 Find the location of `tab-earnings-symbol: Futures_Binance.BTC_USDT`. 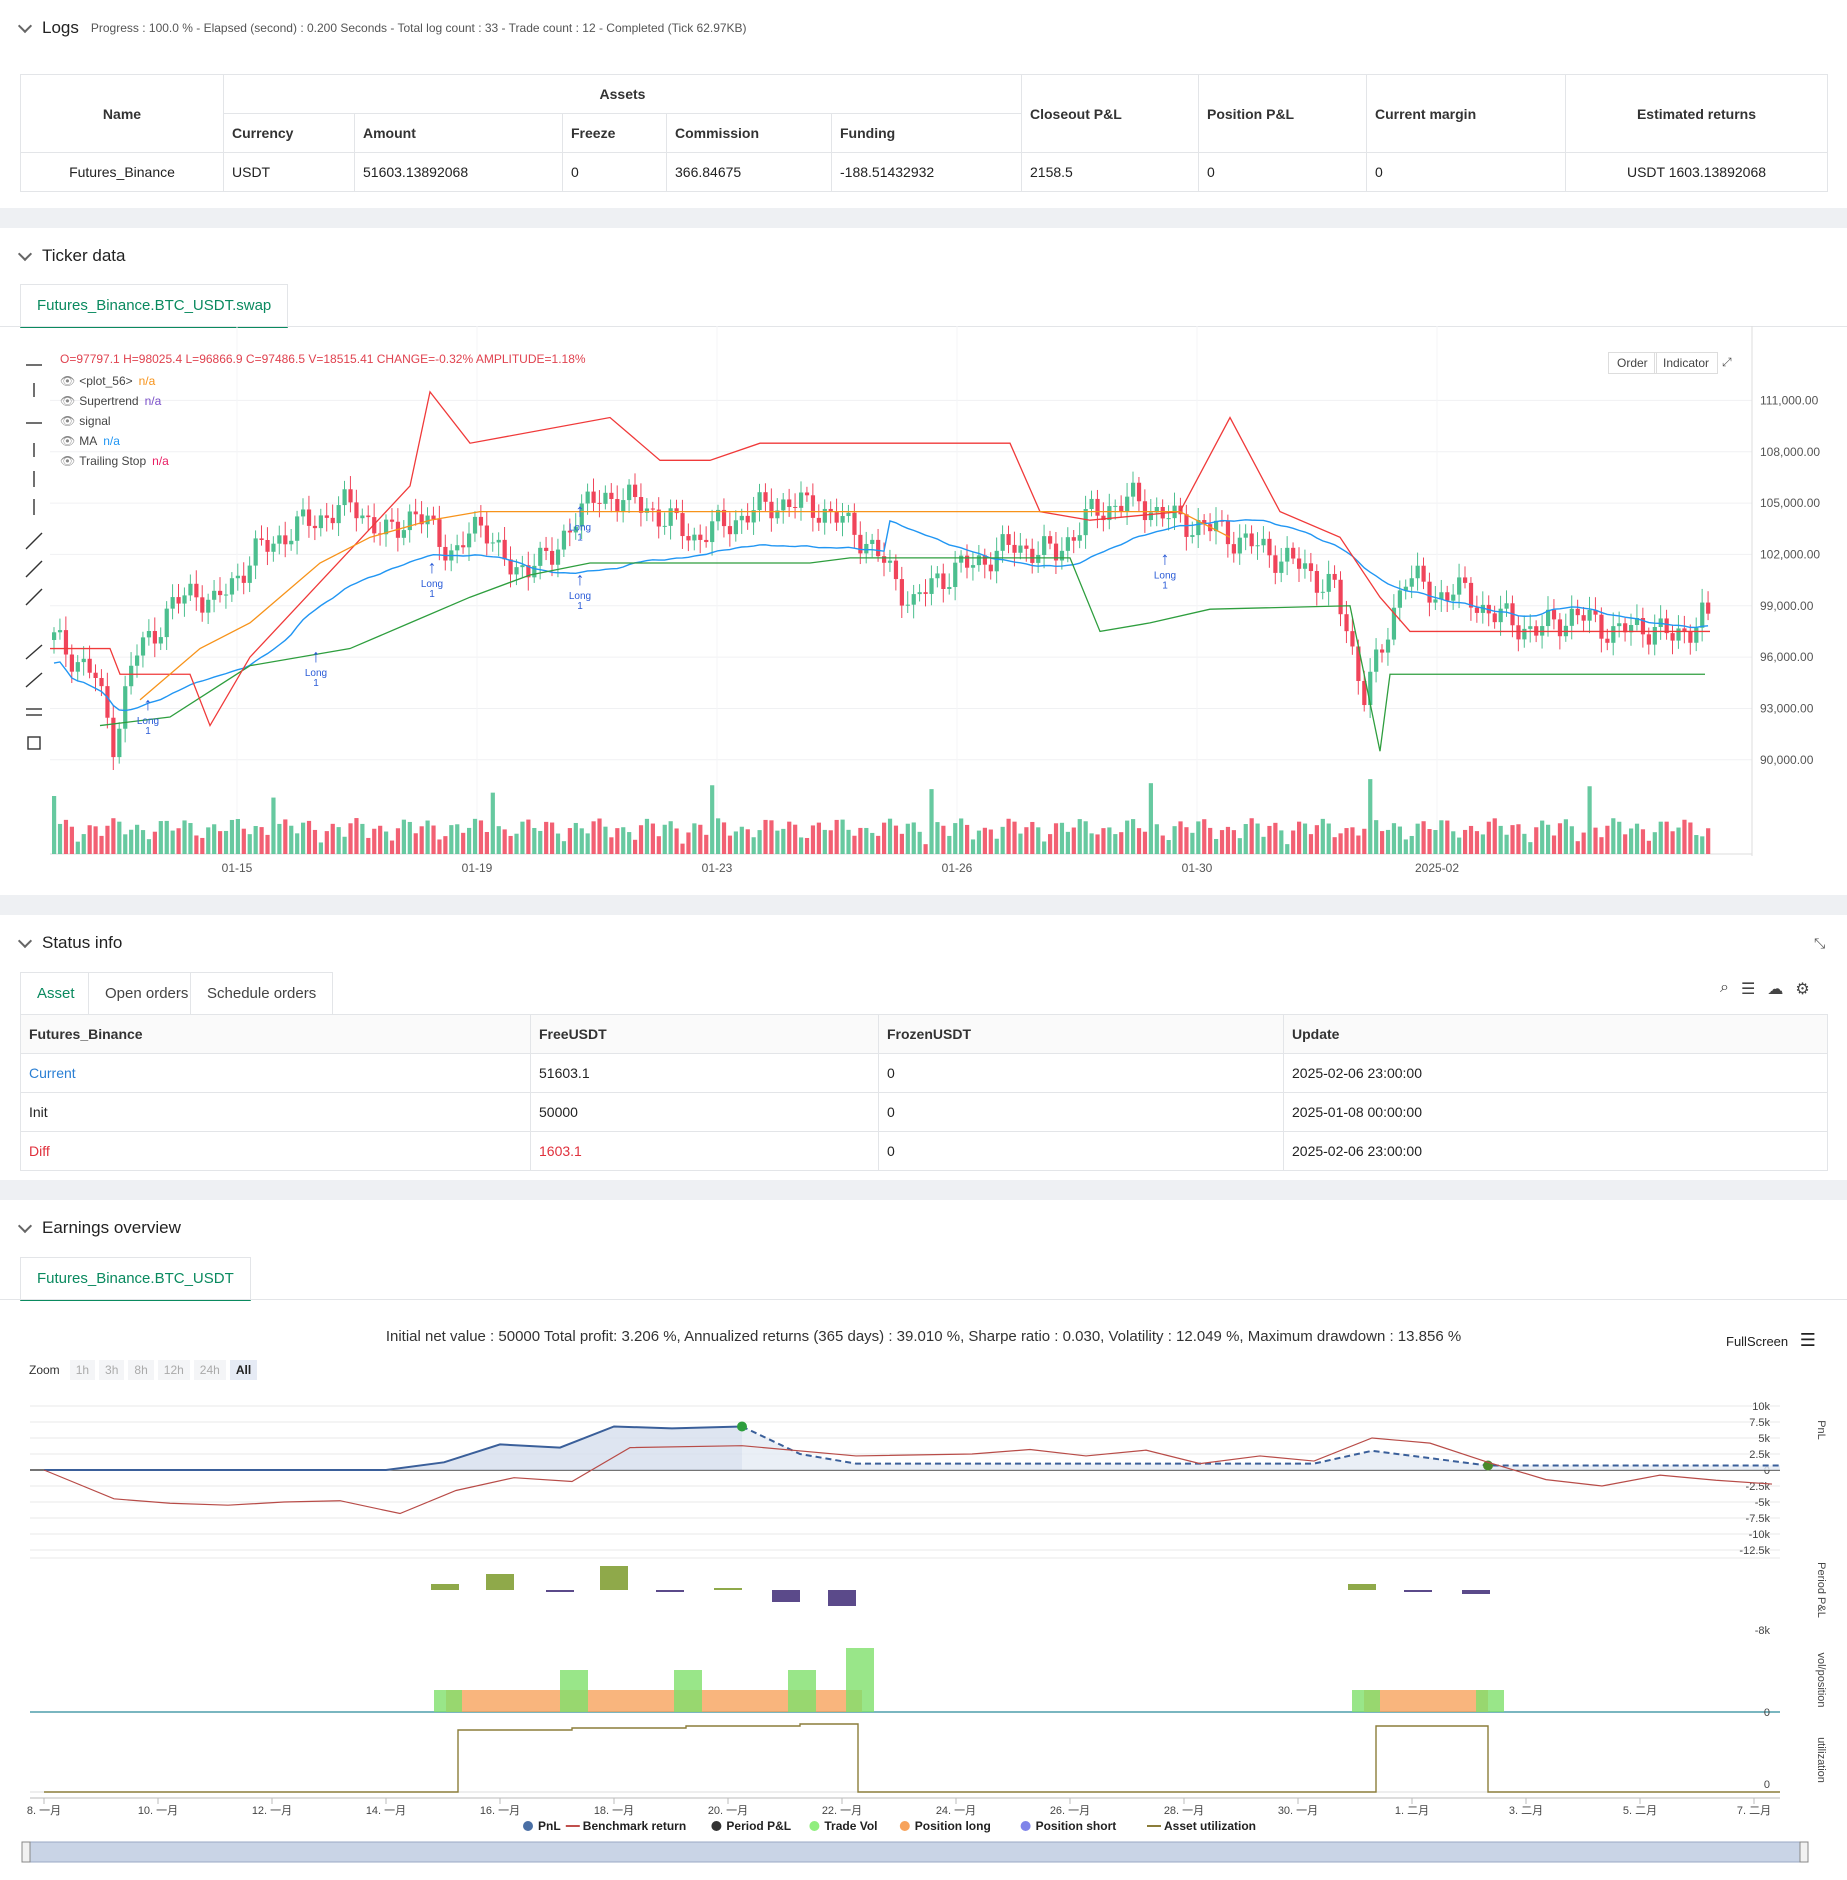

tab-earnings-symbol: Futures_Binance.BTC_USDT is located at coordinates (135, 1279).